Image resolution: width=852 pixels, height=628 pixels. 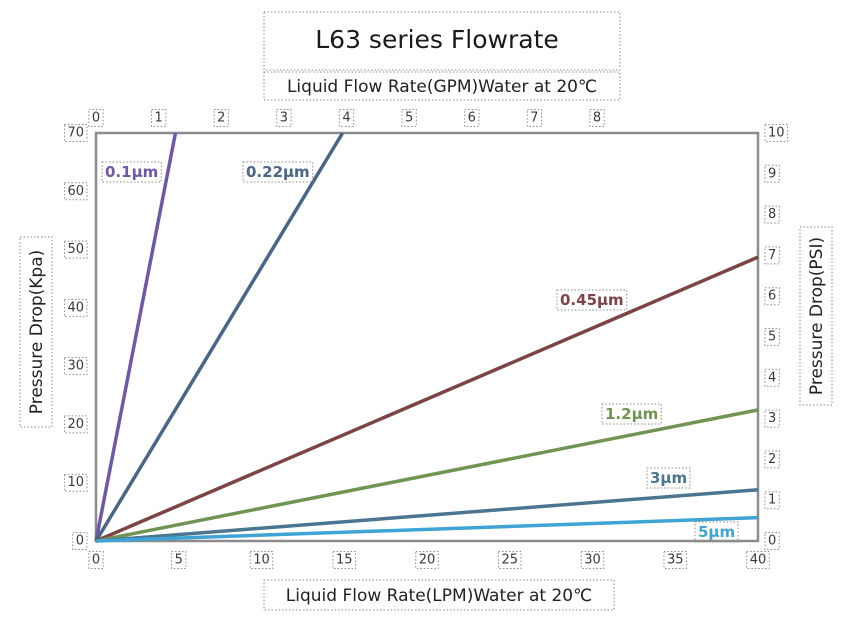 I want to click on series-label: 5μm, so click(x=716, y=532).